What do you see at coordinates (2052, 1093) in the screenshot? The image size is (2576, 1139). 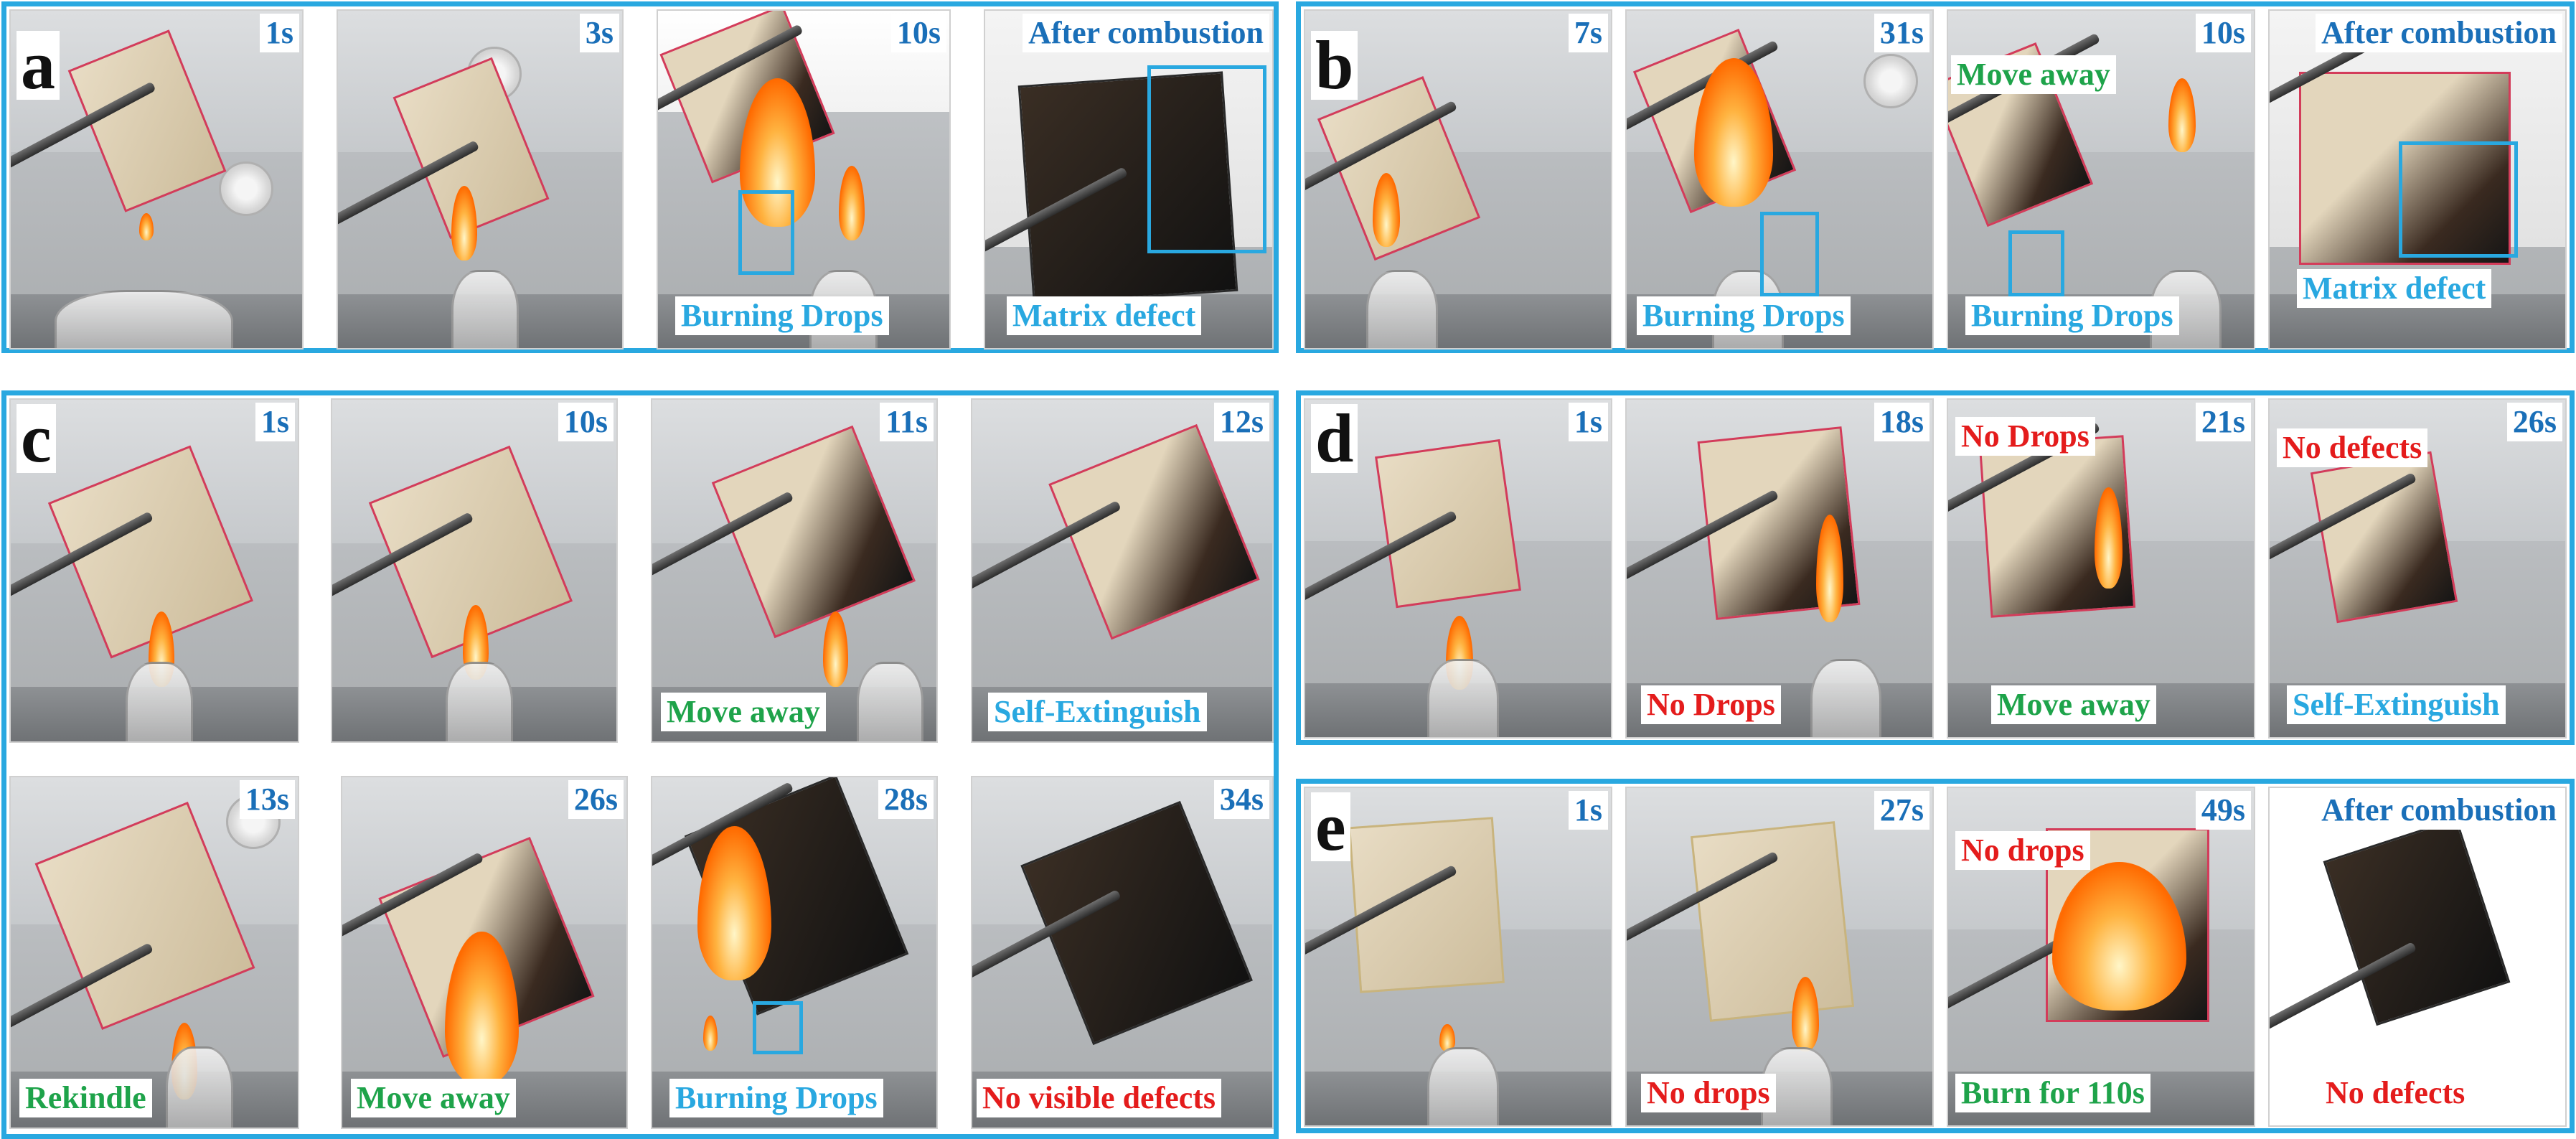 I see `annotation-label: Burn for 110s` at bounding box center [2052, 1093].